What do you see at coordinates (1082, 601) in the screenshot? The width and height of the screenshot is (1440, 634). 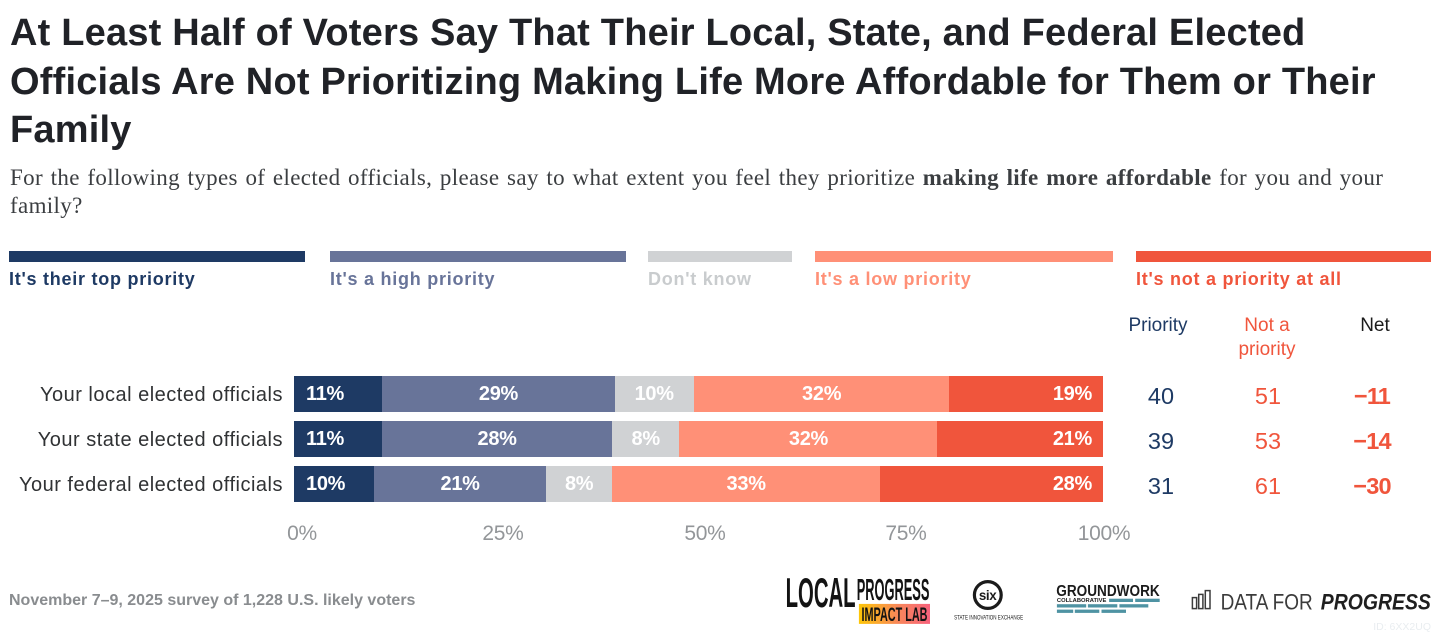 I see `svg-text: COLLABORATIVE` at bounding box center [1082, 601].